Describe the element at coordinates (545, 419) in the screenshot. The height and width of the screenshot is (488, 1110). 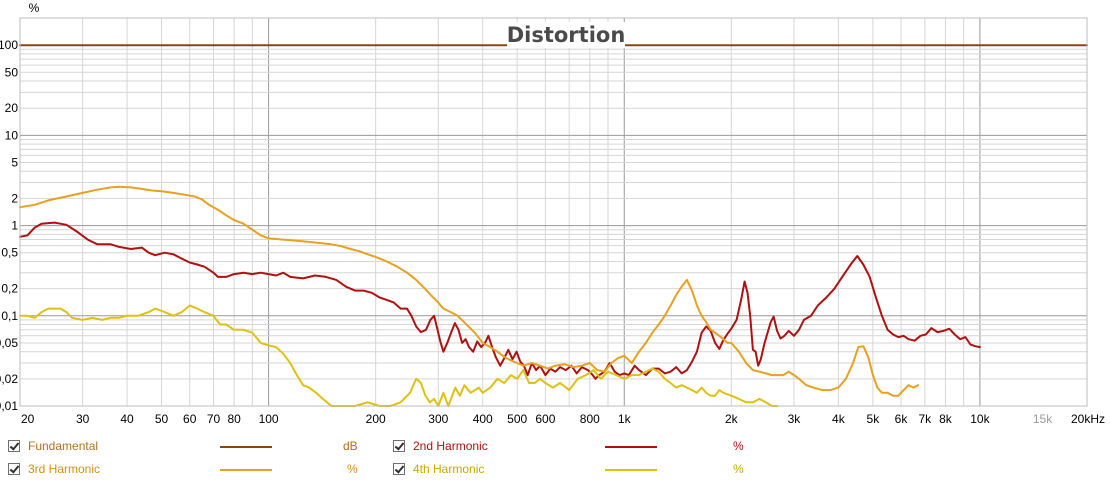
I see `x-tick-label: 600` at that location.